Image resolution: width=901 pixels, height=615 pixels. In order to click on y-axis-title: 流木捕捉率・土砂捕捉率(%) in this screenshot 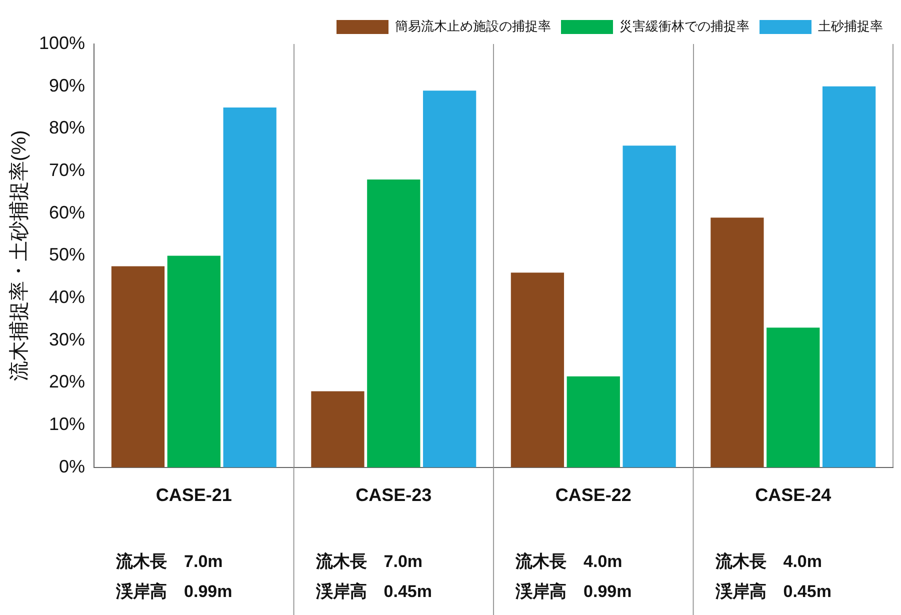, I will do `click(19, 256)`.